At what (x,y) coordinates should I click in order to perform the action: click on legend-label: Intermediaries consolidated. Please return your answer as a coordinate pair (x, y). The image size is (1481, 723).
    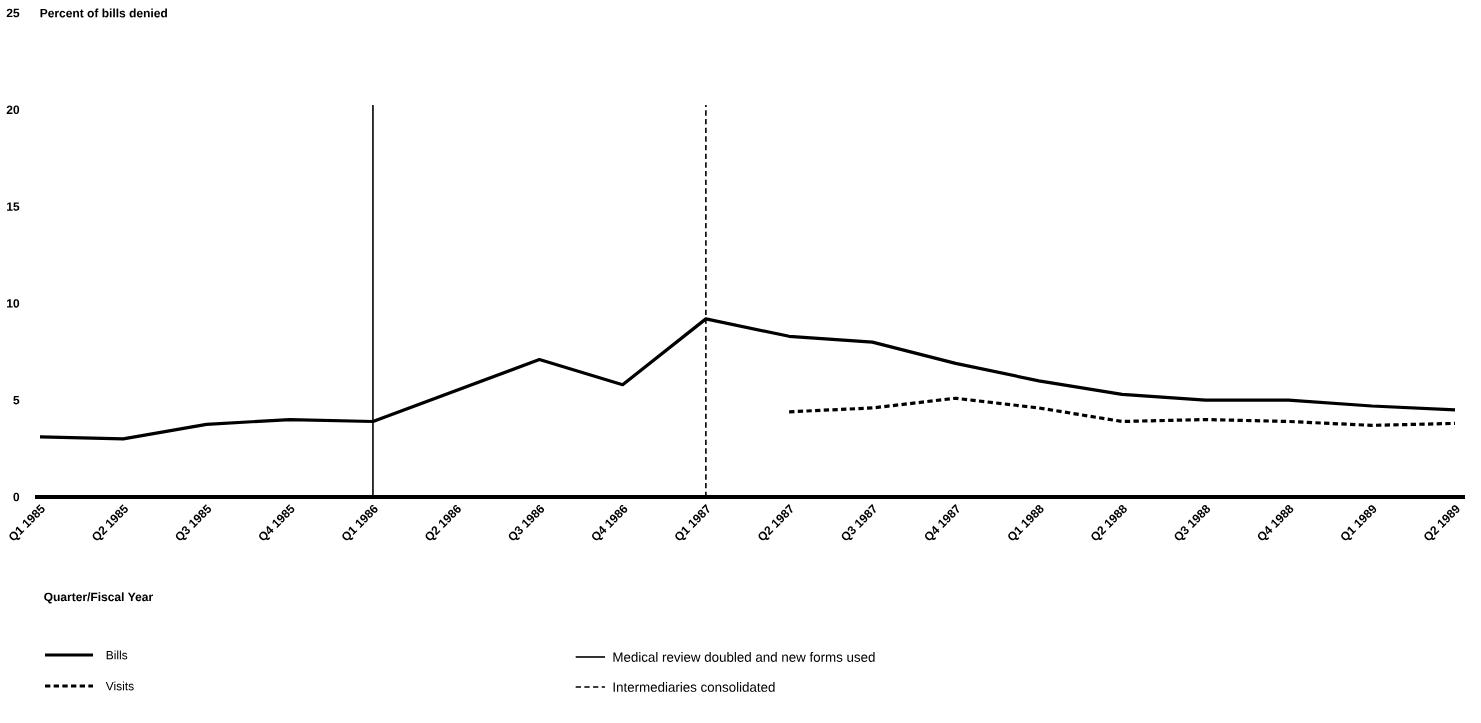
    Looking at the image, I should click on (694, 687).